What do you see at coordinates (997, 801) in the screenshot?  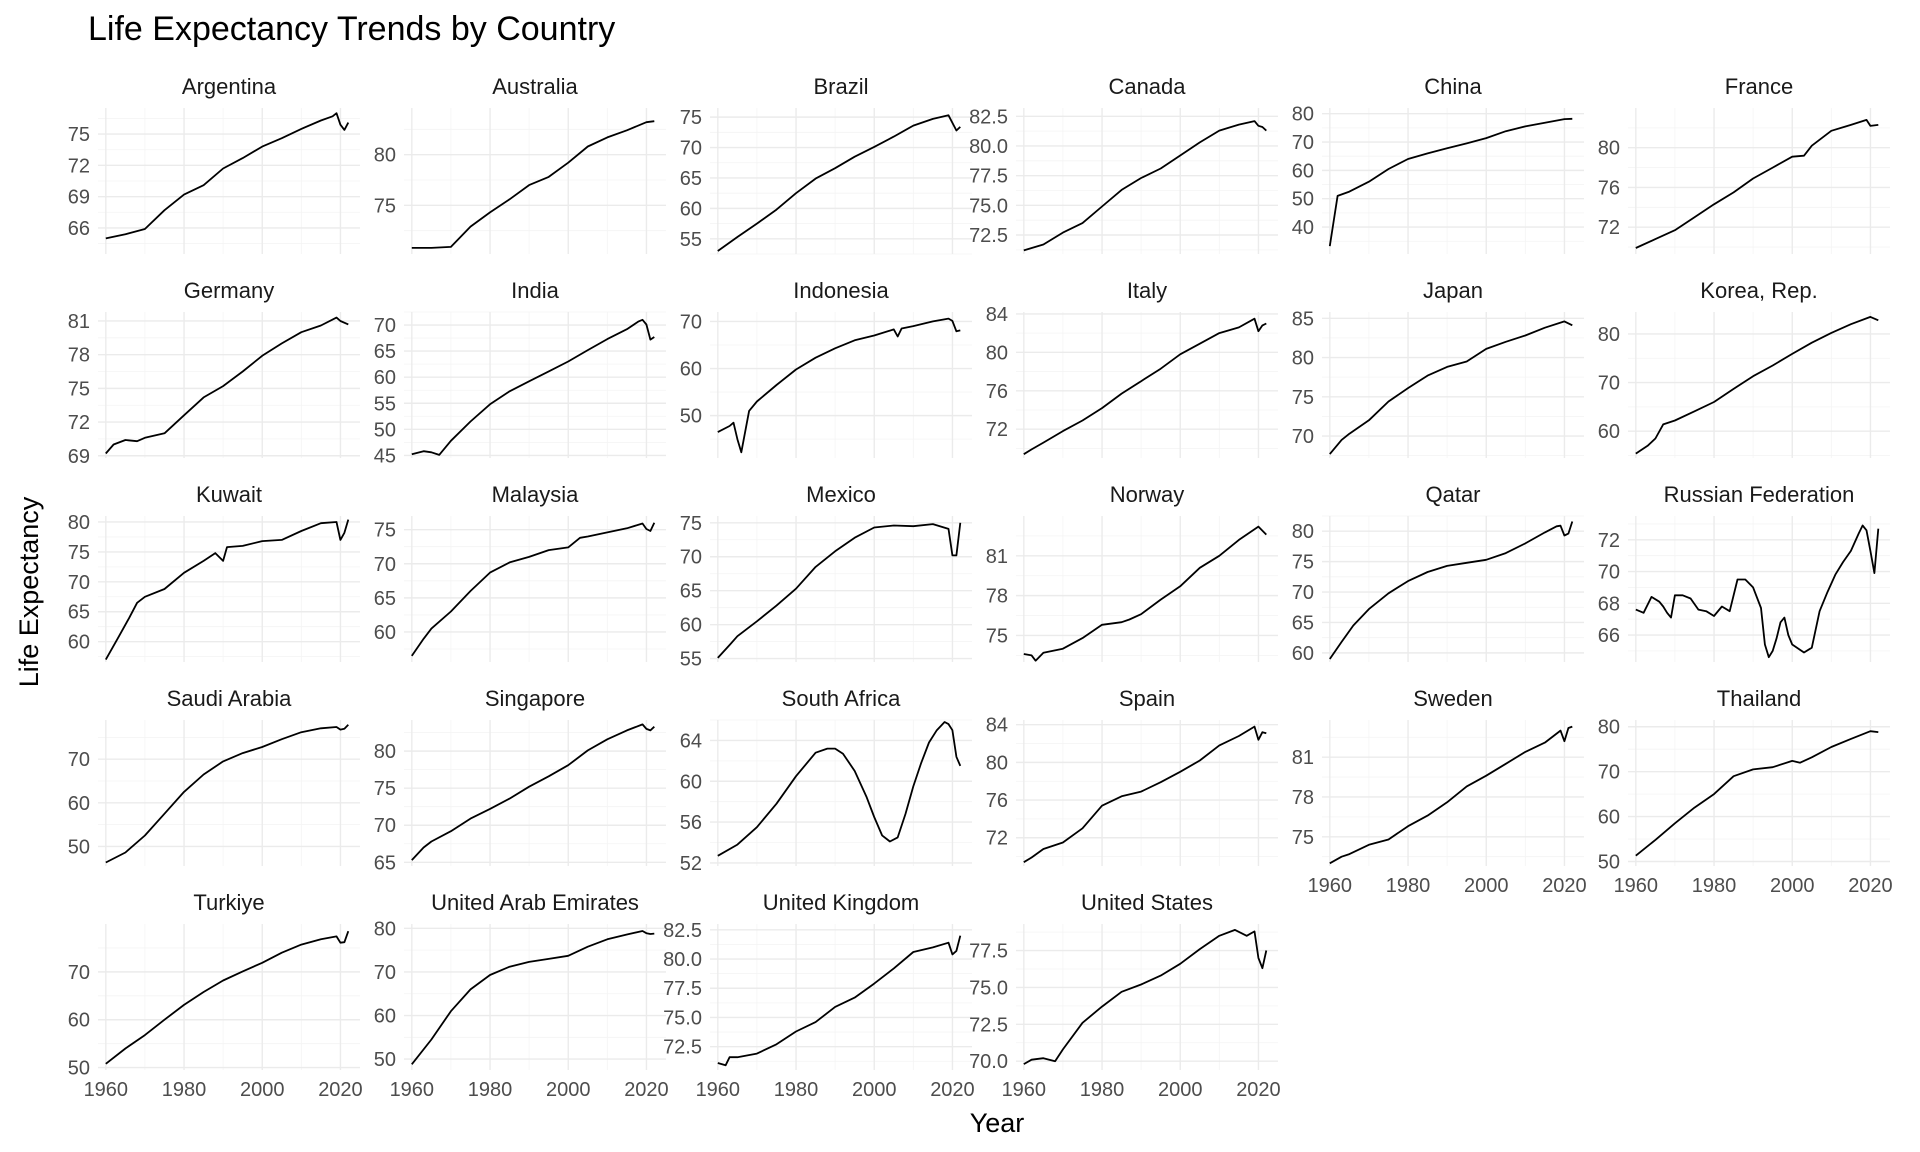 I see `y-tick-label: 76` at bounding box center [997, 801].